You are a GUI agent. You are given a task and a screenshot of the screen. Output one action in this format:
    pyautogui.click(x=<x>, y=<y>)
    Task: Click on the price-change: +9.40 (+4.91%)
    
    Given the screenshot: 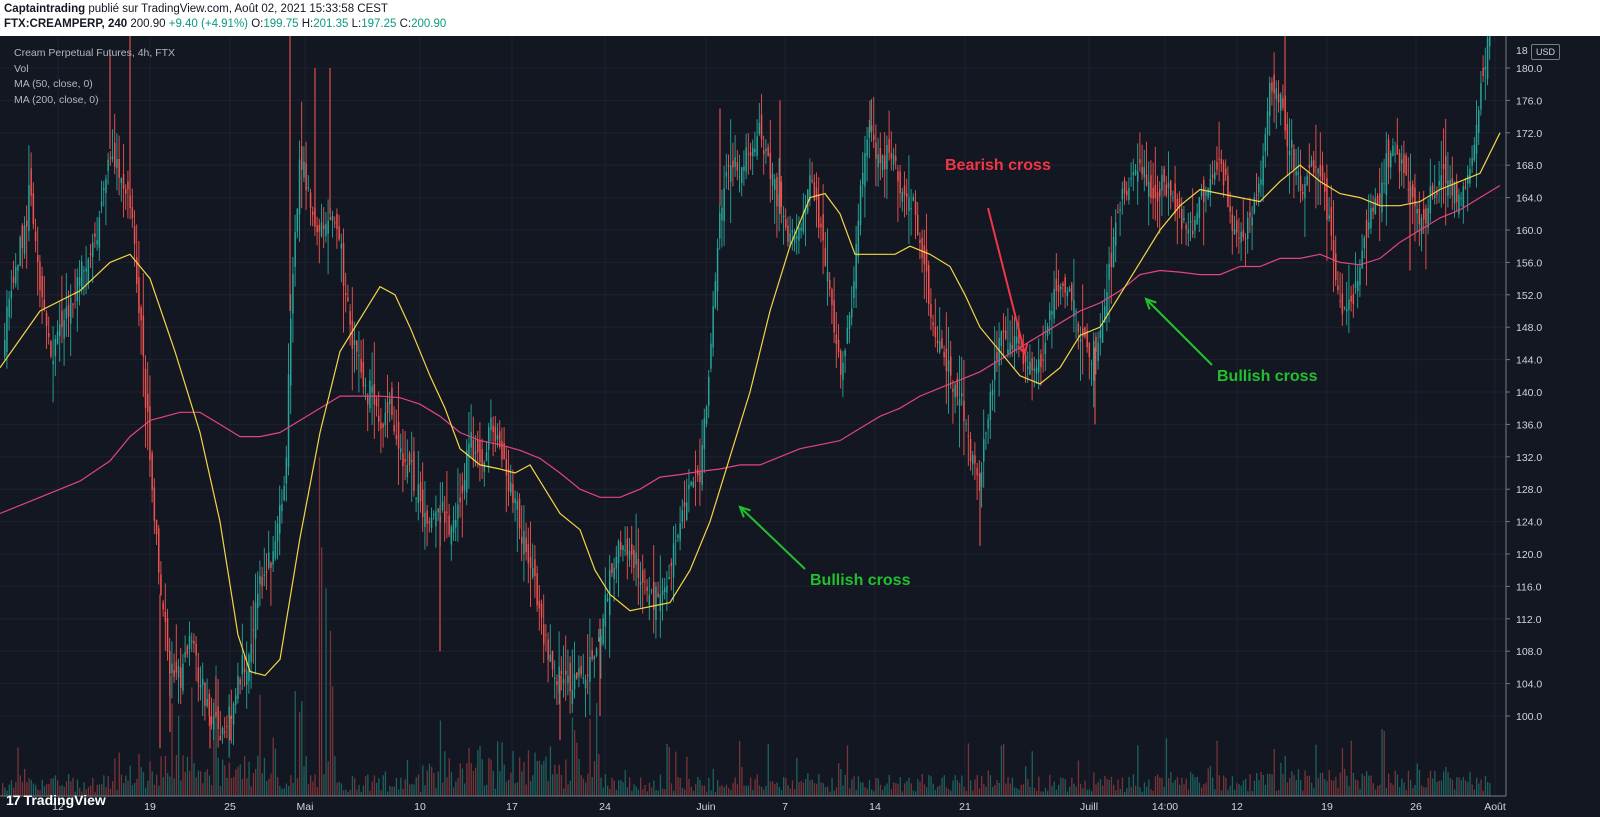 What is the action you would take?
    pyautogui.click(x=208, y=24)
    